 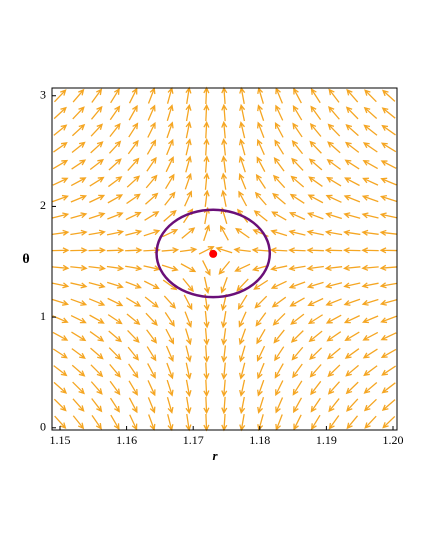 What do you see at coordinates (43, 94) in the screenshot?
I see `y-tick-label: 3` at bounding box center [43, 94].